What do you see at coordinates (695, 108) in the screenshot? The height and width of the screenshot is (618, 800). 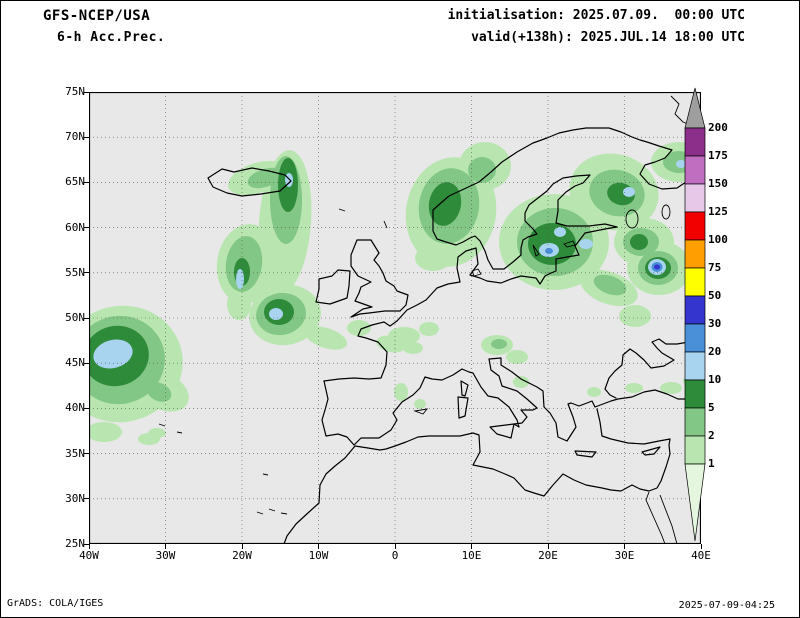 I see `colorbar-over-arrow` at bounding box center [695, 108].